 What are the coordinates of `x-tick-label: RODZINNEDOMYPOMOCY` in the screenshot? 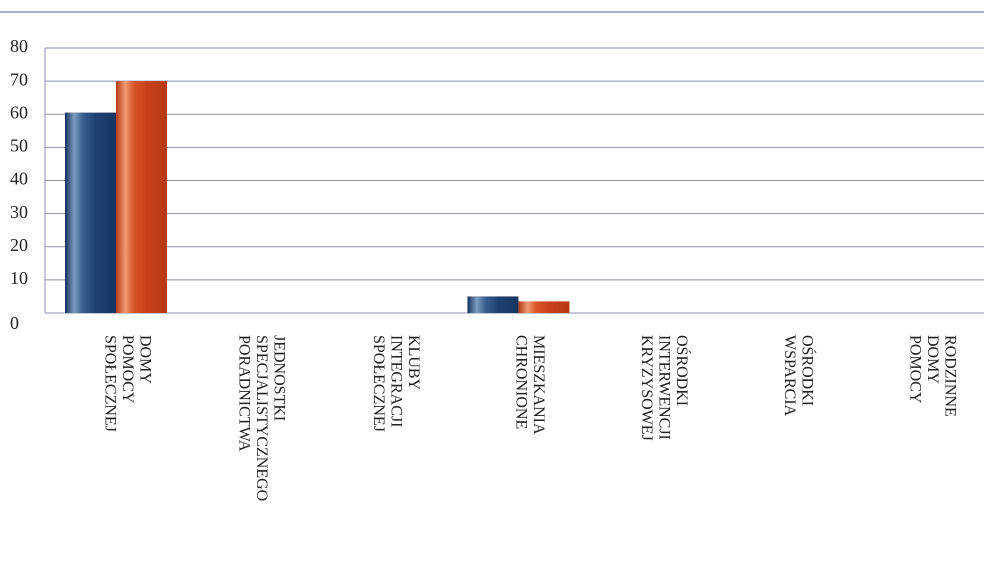 It's located at (933, 376).